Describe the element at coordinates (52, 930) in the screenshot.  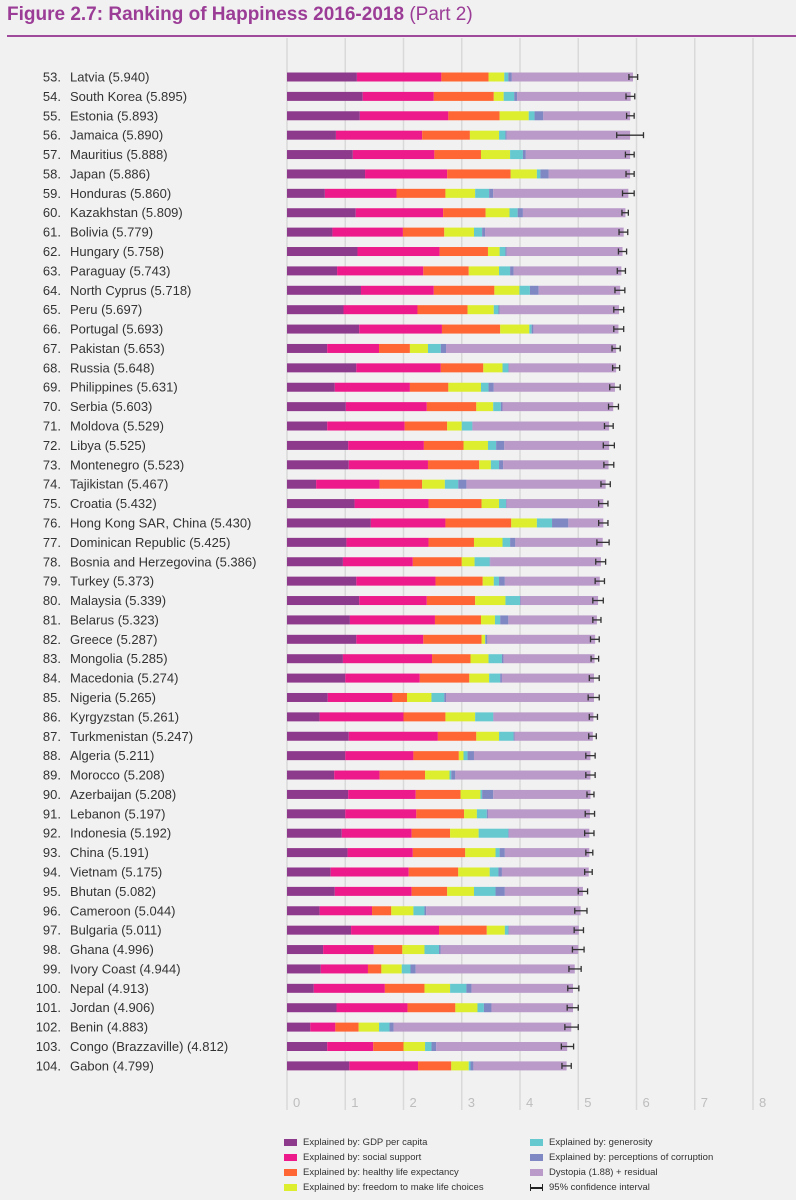
I see `rank-label: 97.` at that location.